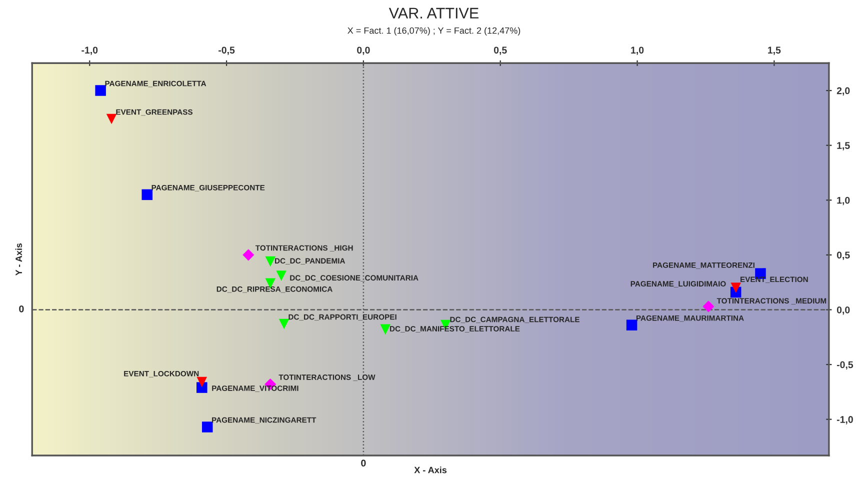  I want to click on x-axis-title: X - Axis, so click(430, 470).